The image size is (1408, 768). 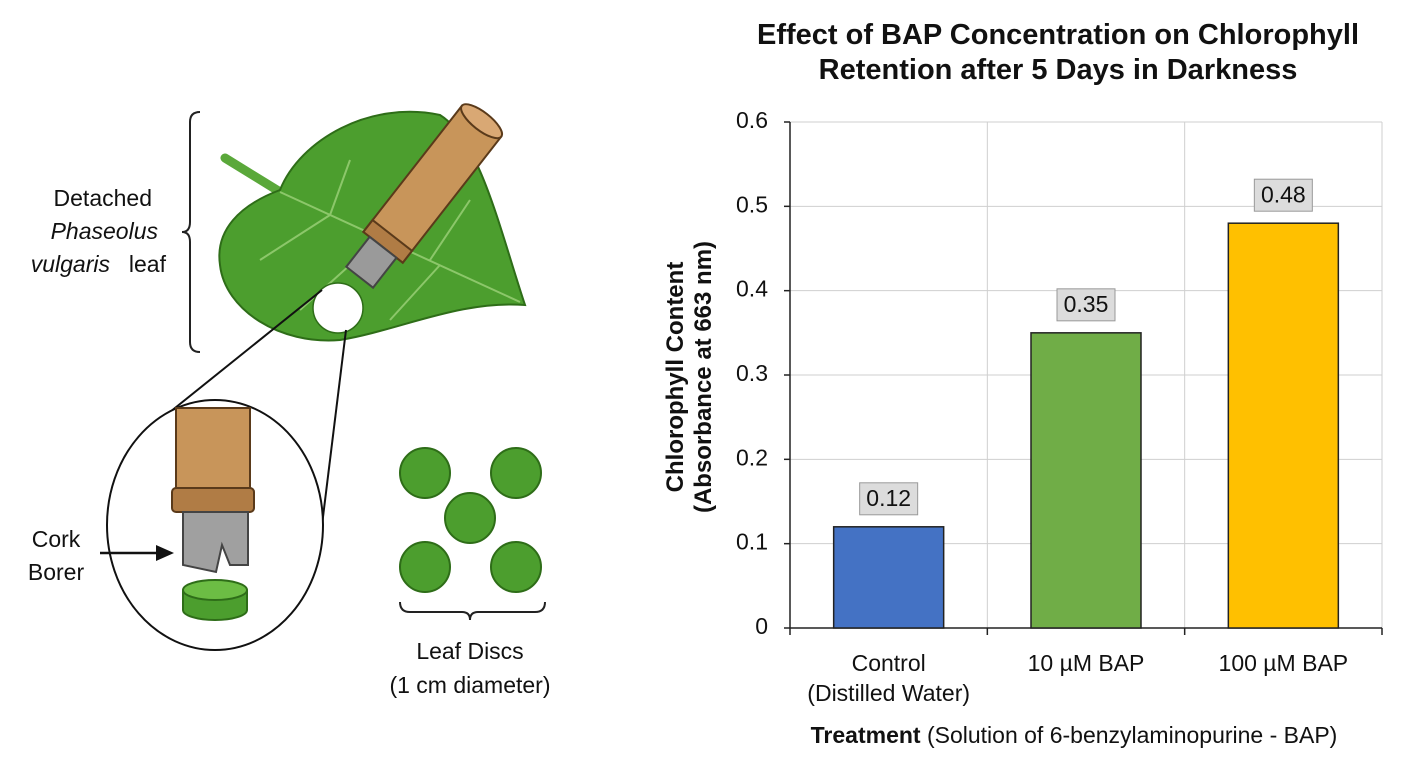 I want to click on borer-label: Cork, so click(x=56, y=539).